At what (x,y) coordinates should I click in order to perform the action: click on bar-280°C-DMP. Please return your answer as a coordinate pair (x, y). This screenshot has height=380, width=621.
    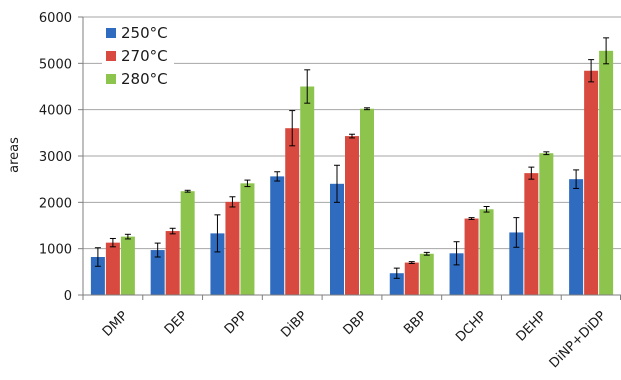
    Looking at the image, I should click on (127, 265).